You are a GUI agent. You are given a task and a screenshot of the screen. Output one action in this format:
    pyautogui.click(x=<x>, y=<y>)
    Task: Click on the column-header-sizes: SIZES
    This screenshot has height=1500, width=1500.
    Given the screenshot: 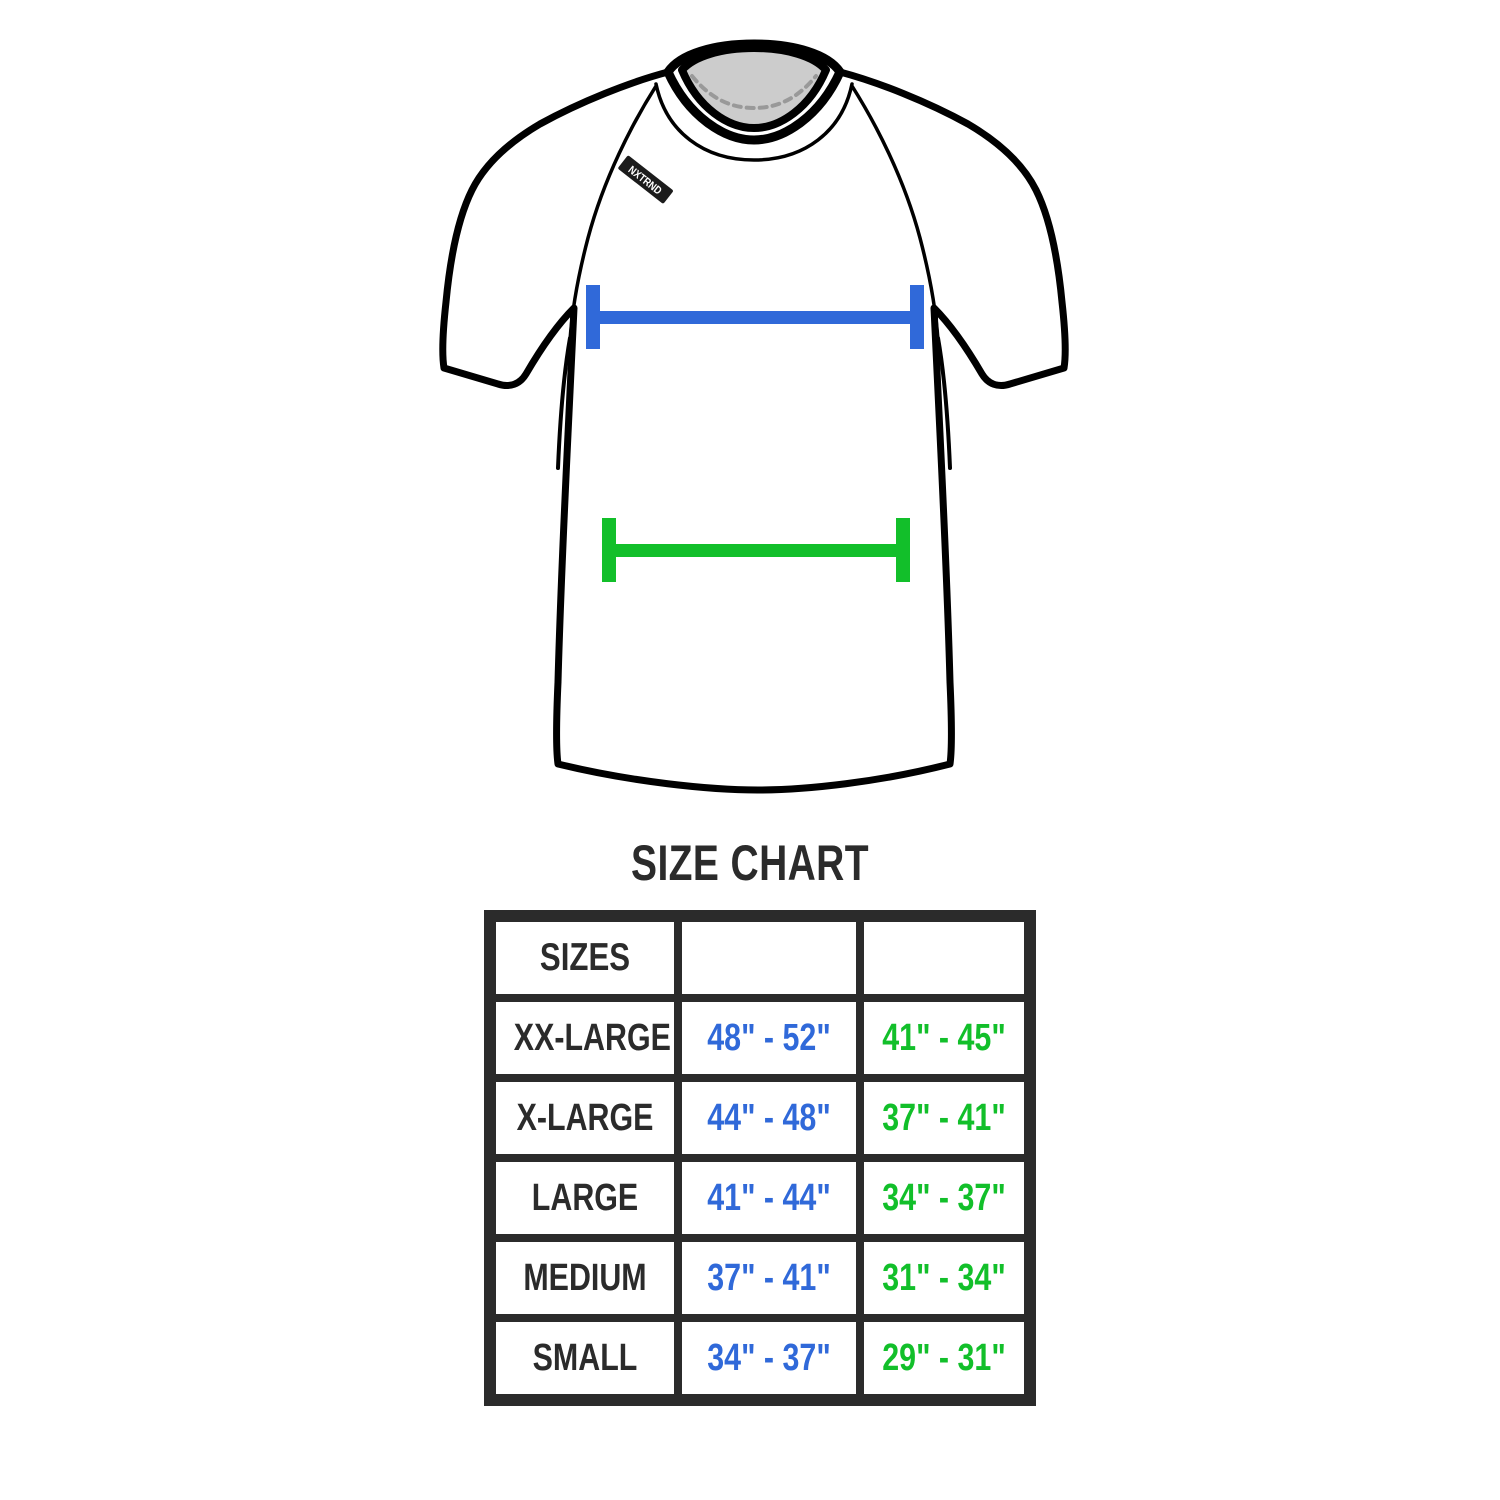 What is the action you would take?
    pyautogui.click(x=585, y=958)
    